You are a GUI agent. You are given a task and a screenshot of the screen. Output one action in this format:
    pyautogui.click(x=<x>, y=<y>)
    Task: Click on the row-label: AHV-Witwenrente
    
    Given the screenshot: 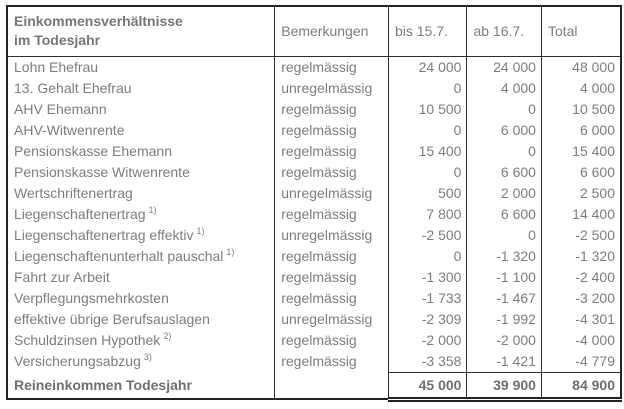 What is the action you would take?
    pyautogui.click(x=69, y=129)
    